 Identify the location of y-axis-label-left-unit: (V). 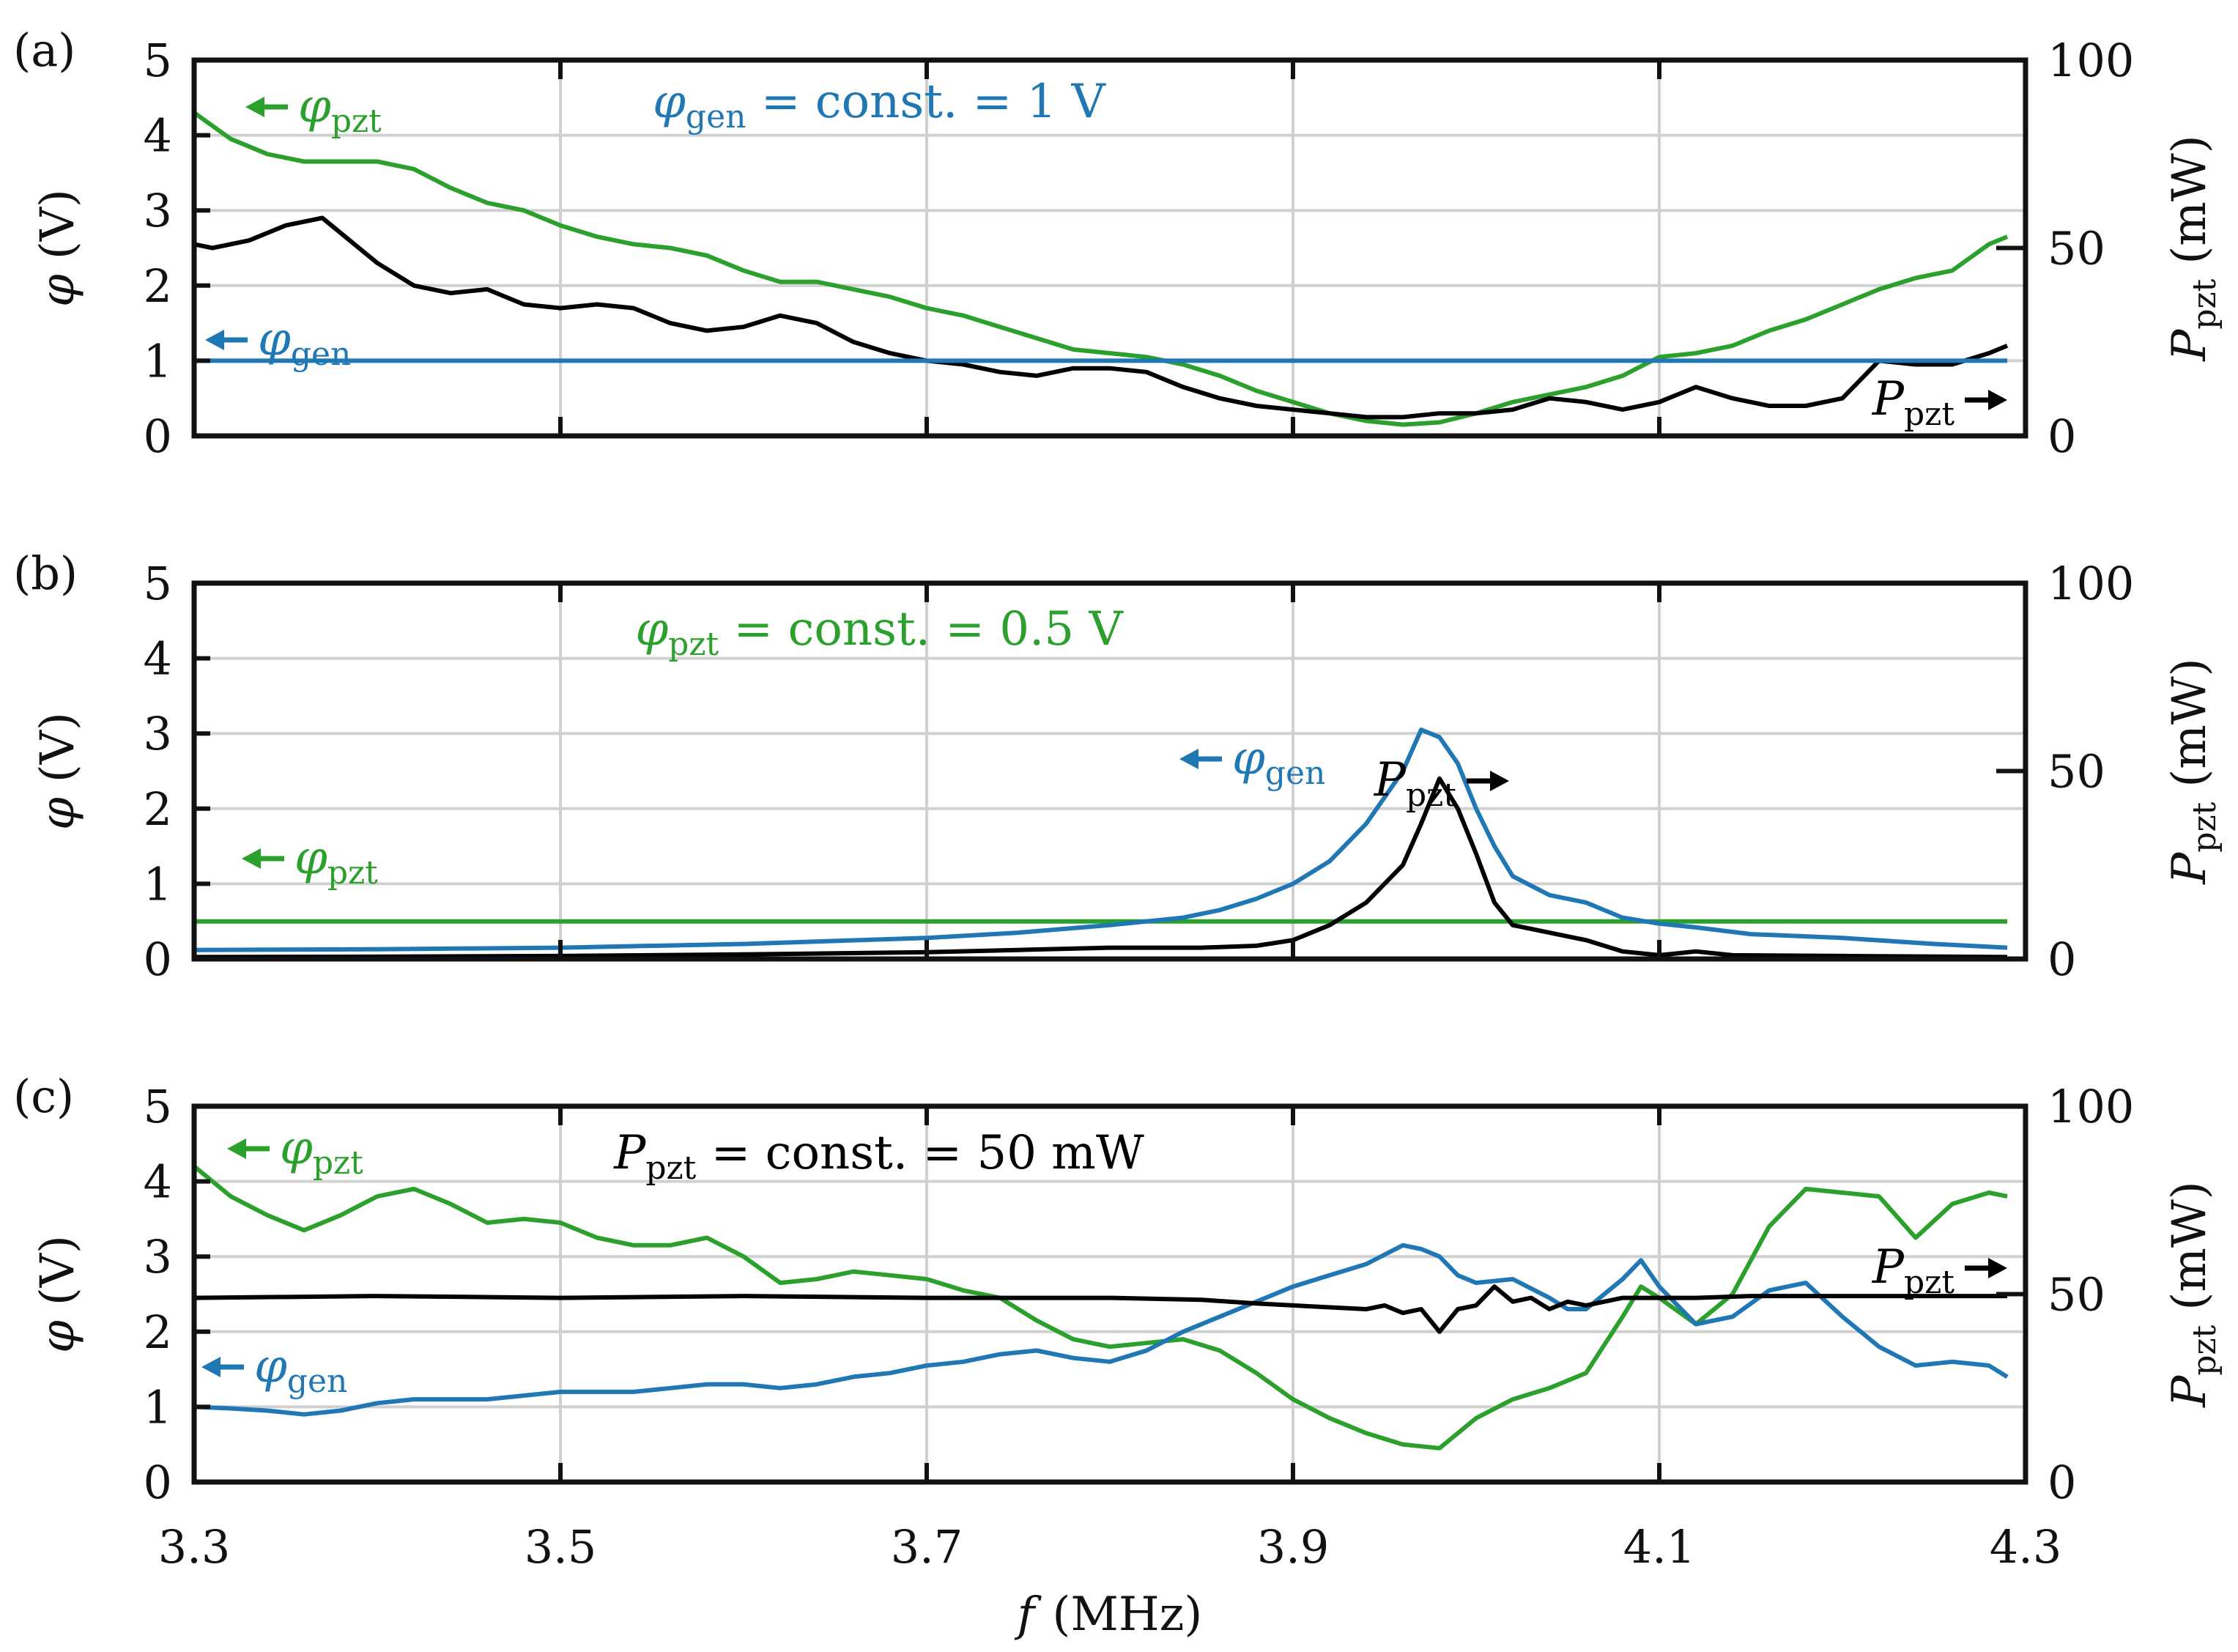
(58, 224).